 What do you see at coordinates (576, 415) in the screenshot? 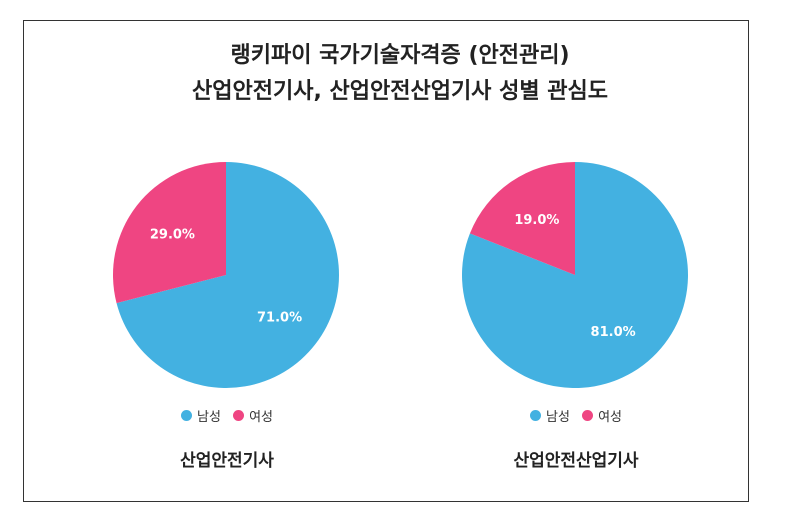
I see `legend-2: 남성 여성` at bounding box center [576, 415].